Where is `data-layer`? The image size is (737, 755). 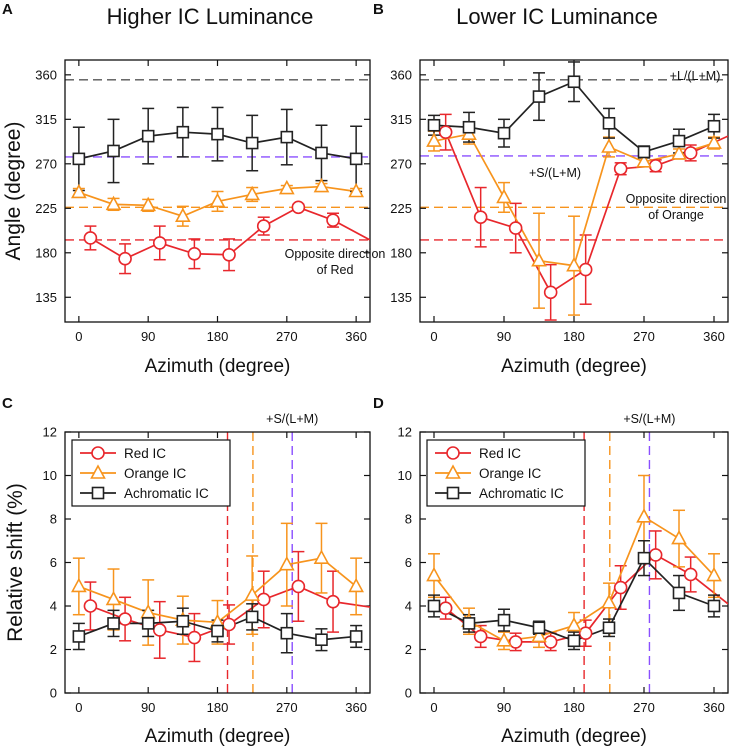 data-layer is located at coordinates (578, 191).